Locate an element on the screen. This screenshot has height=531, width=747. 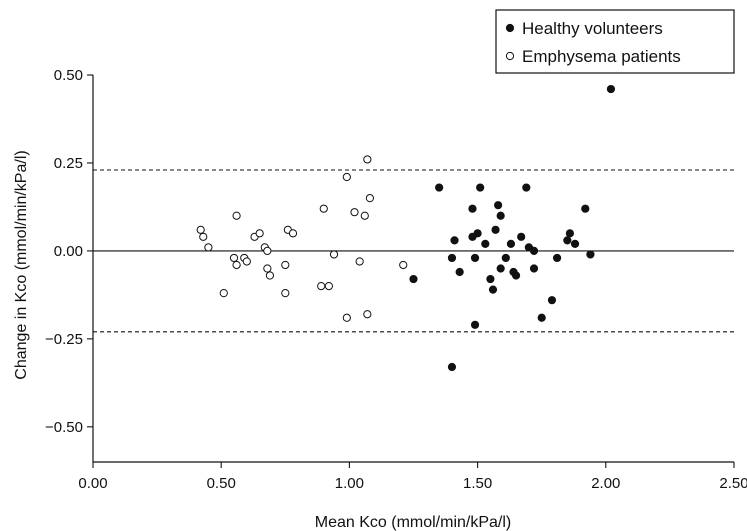
x-axis-label: Mean Kco (mmol/min/kPa/l) is located at coordinates (413, 522).